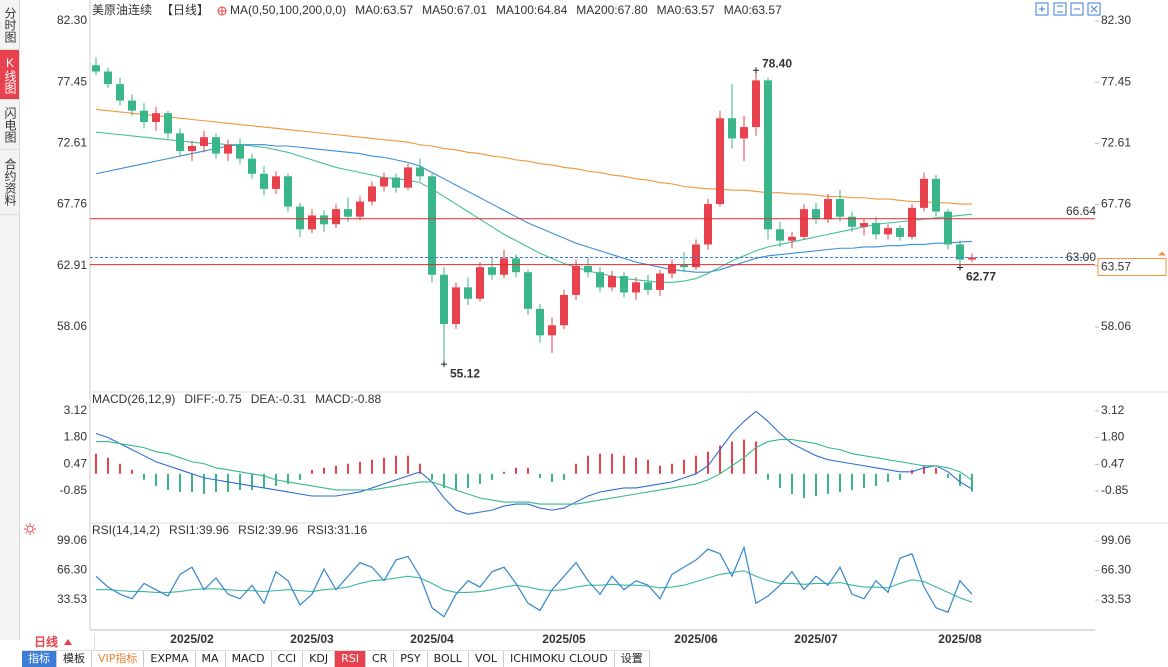 This screenshot has height=667, width=1168. Describe the element at coordinates (559, 659) in the screenshot. I see `toolbar-item: ICHIMOKU CLOUD` at that location.